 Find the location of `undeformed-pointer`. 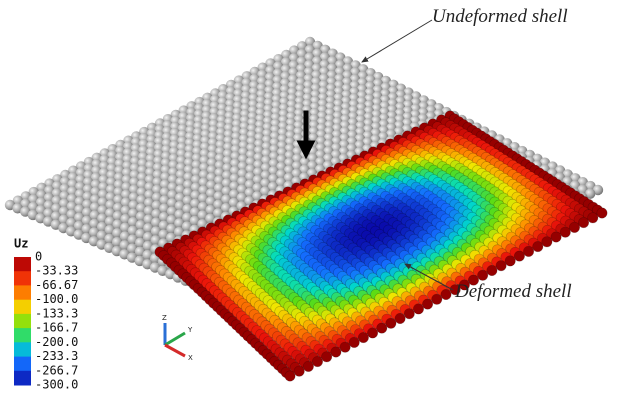

undeformed-pointer is located at coordinates (397, 41).